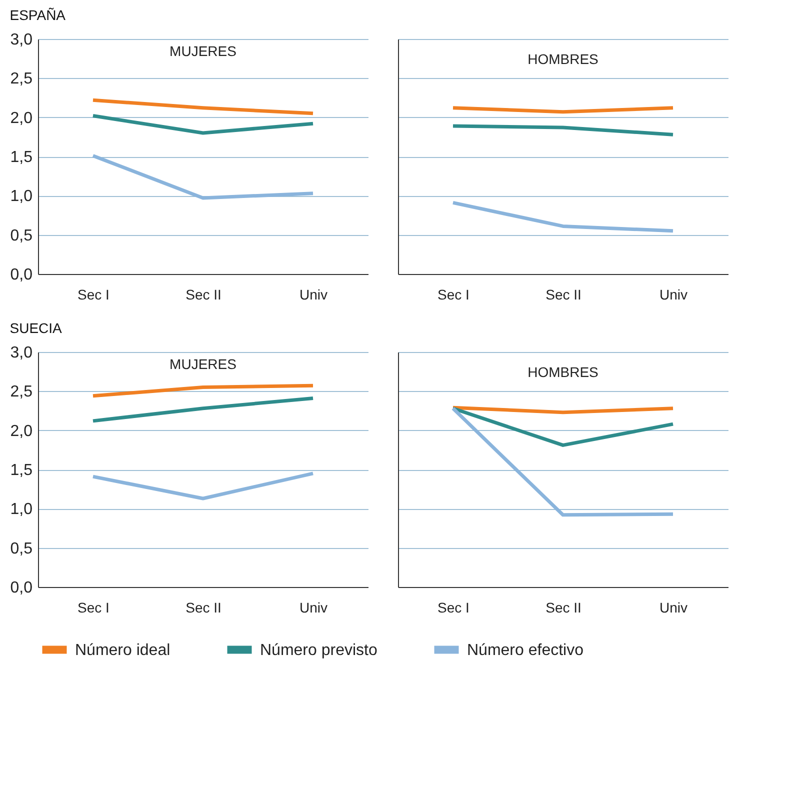  I want to click on legend-label: Número previsto, so click(319, 650).